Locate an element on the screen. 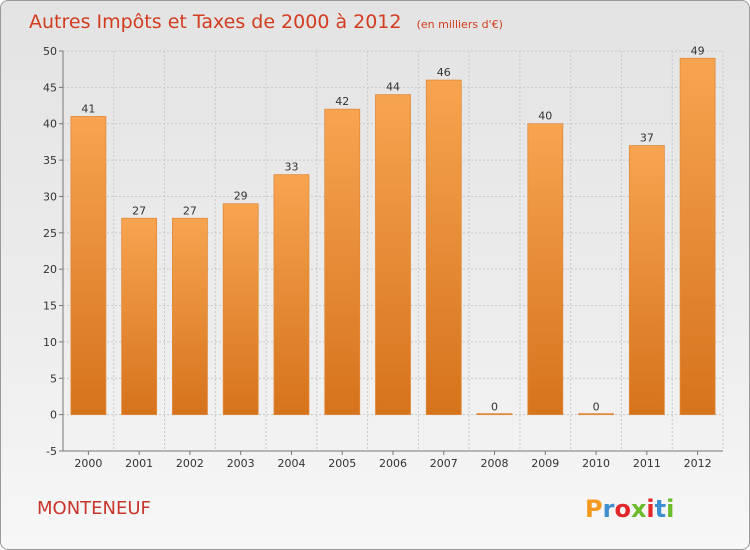 The height and width of the screenshot is (550, 750). x-tick-label-2001: 2001 is located at coordinates (139, 463).